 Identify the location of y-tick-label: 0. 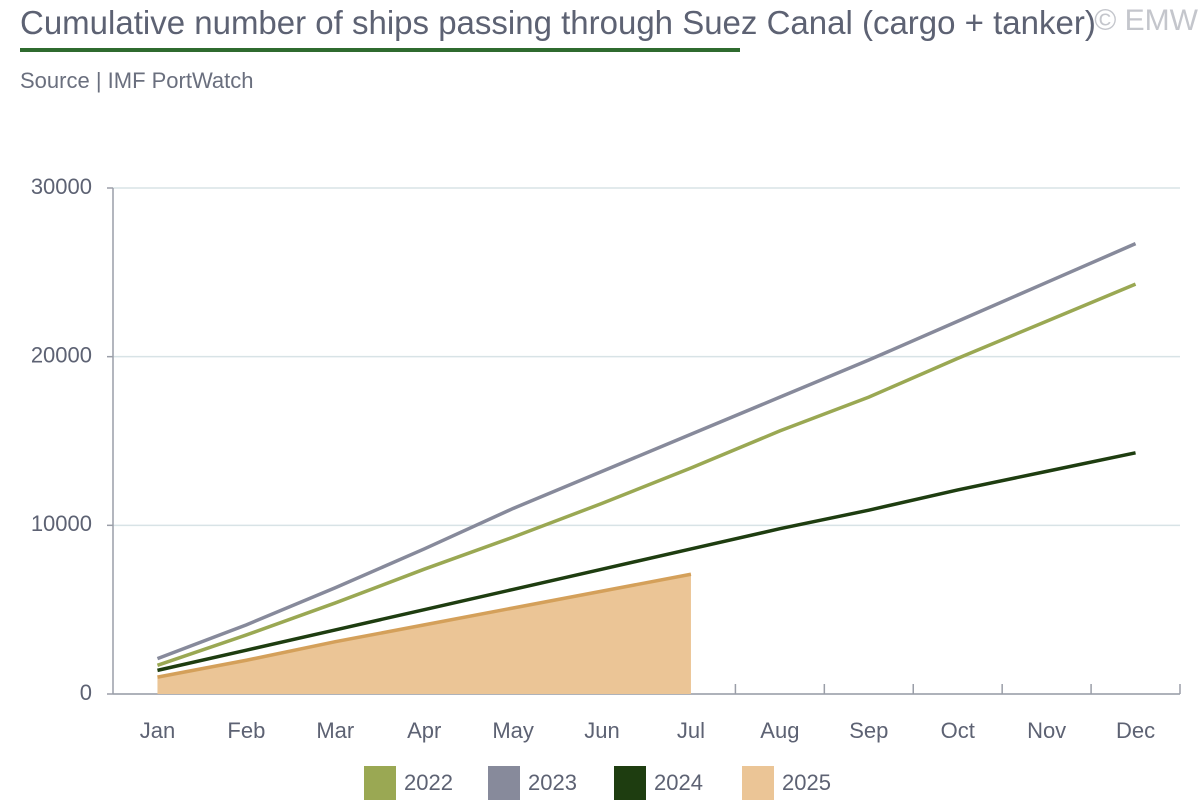
(86, 692).